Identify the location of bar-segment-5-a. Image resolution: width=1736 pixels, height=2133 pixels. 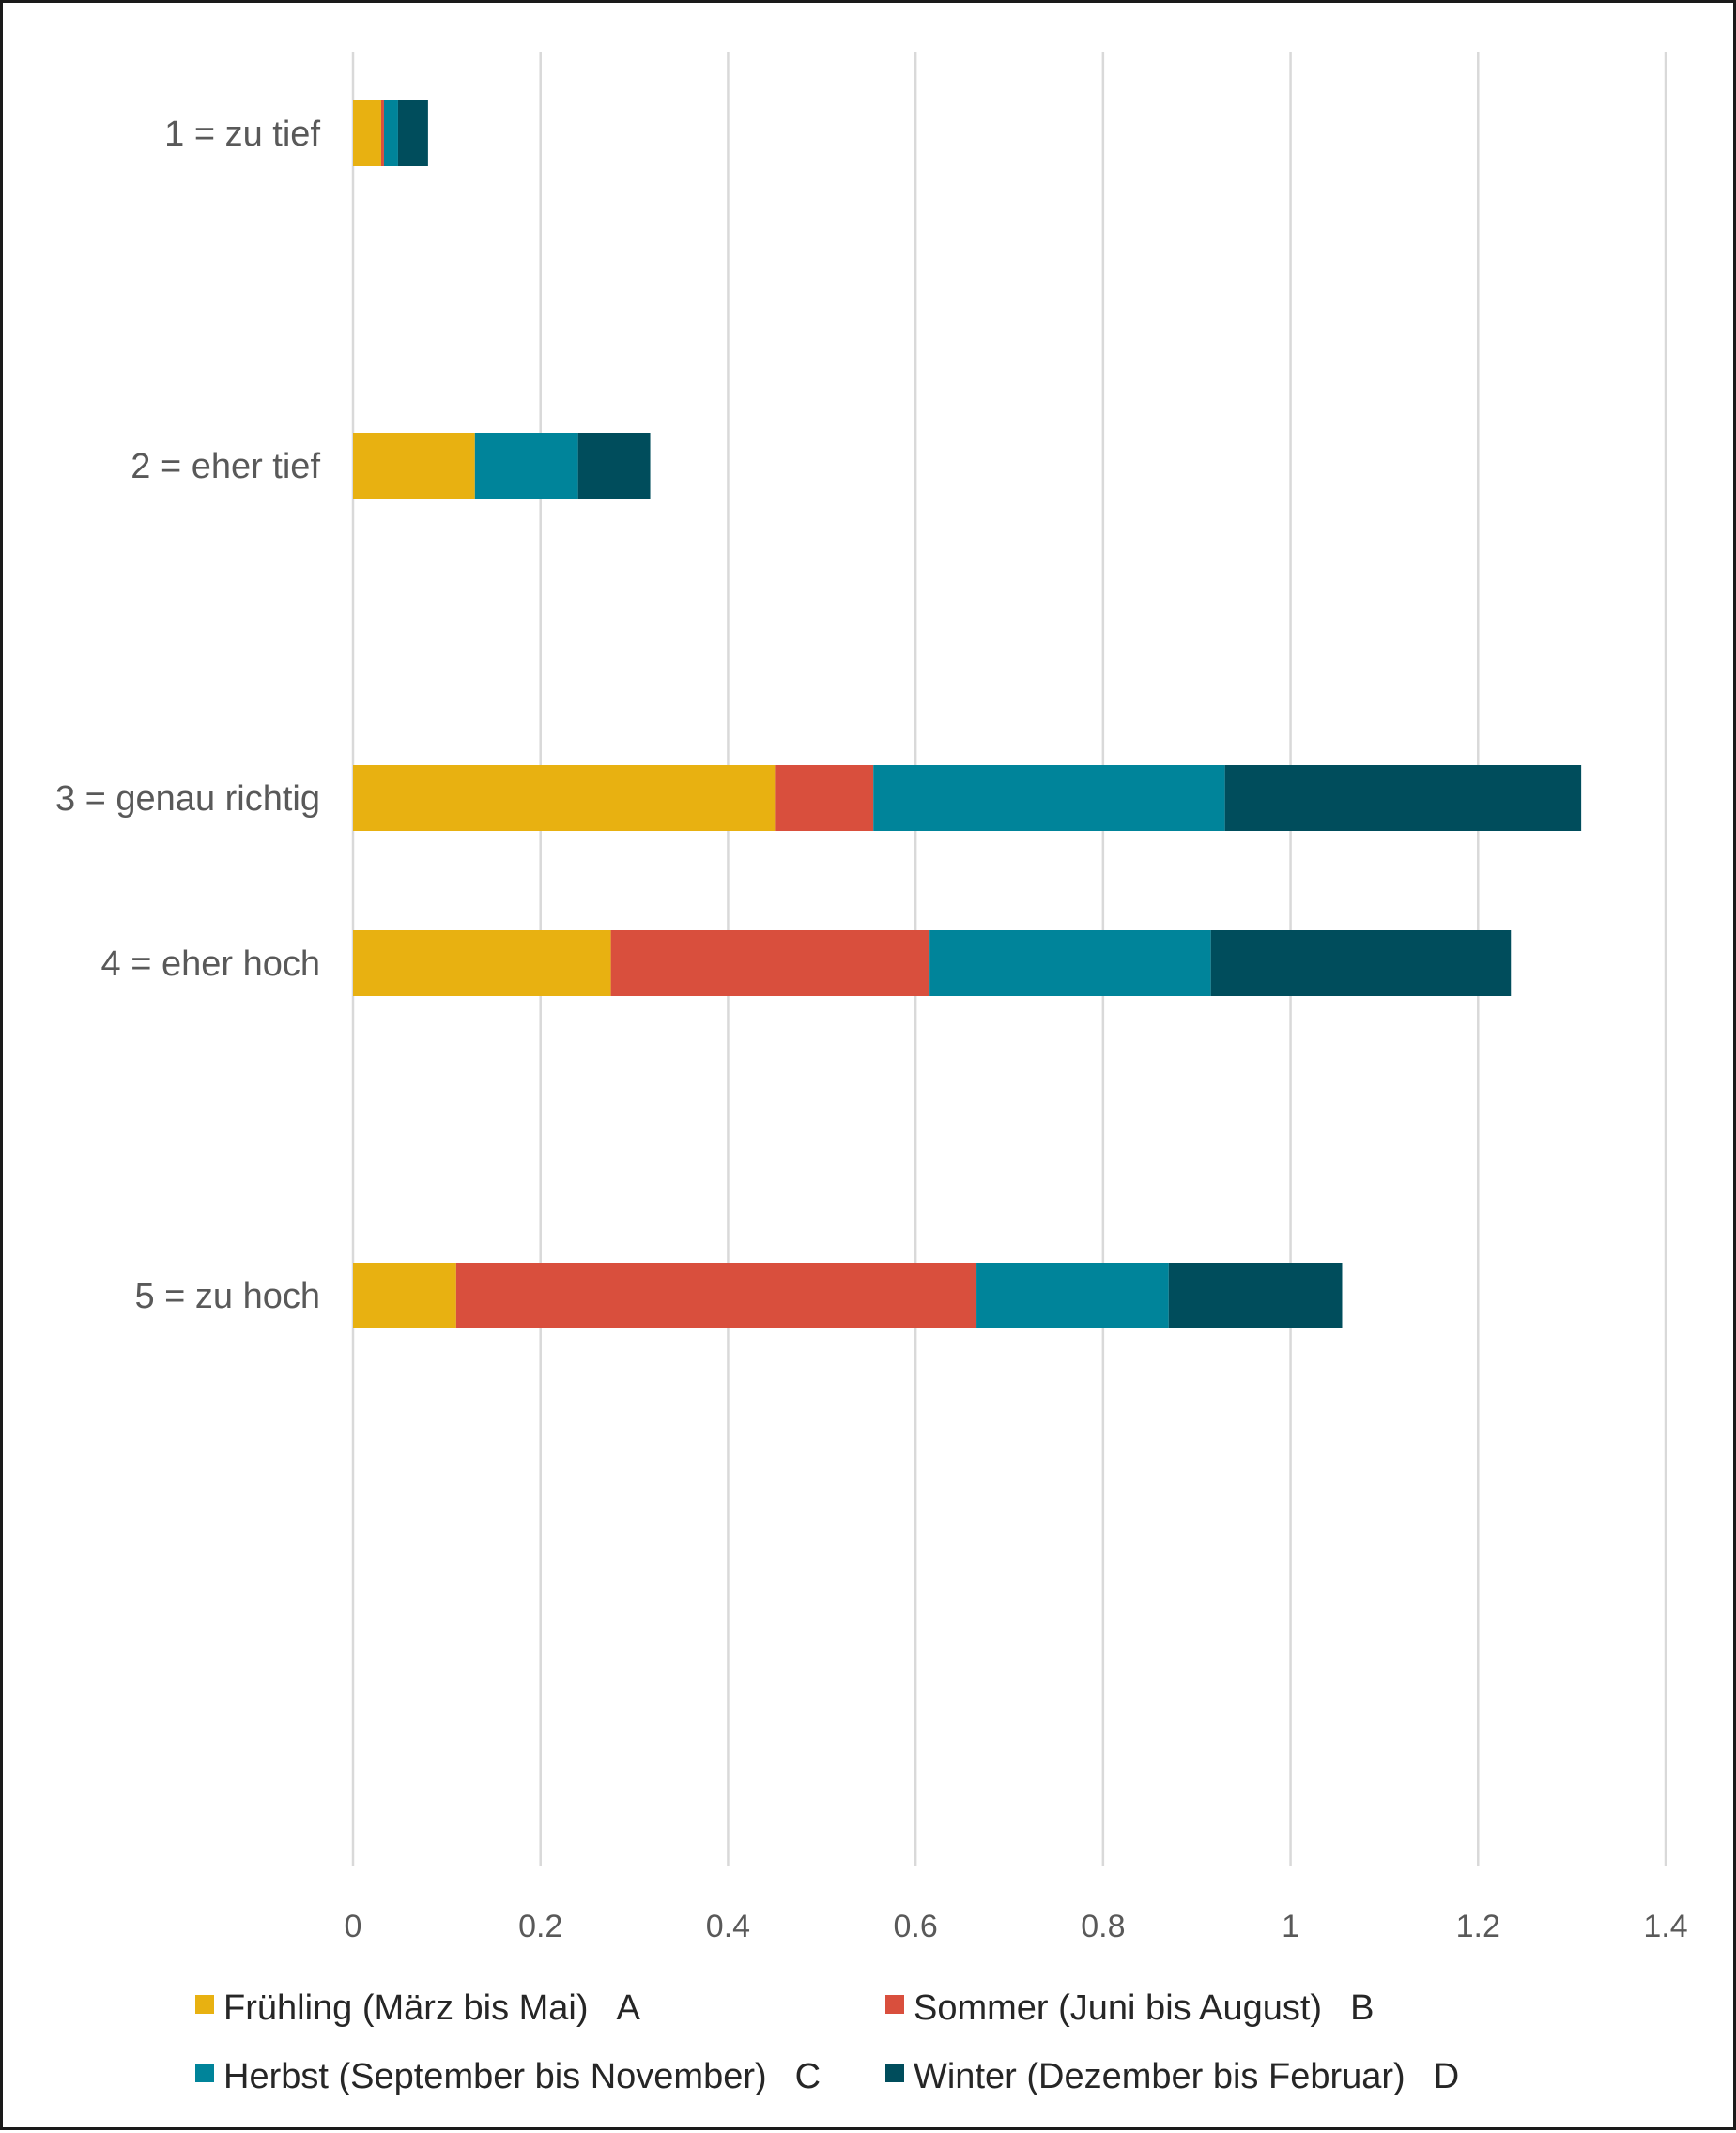
(404, 1295).